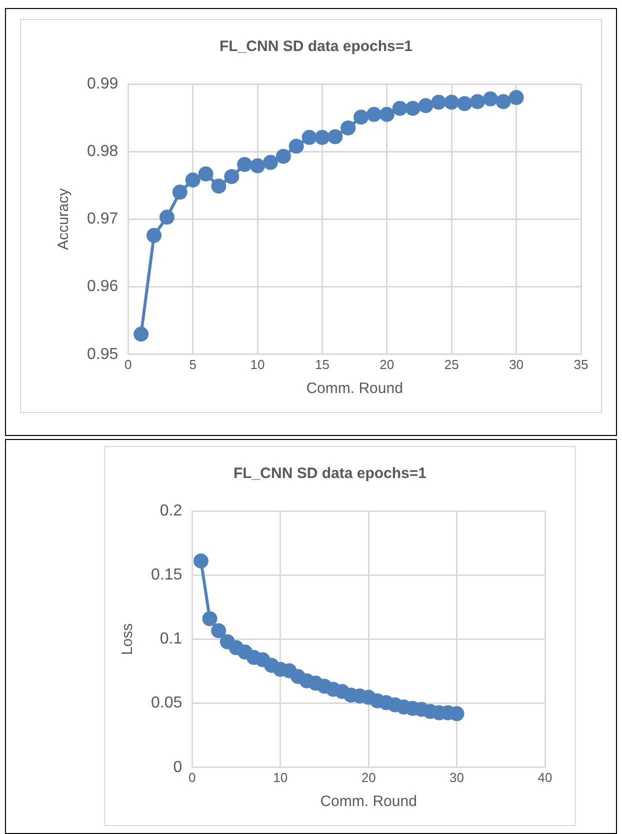  I want to click on x-tick-label: 15, so click(322, 364).